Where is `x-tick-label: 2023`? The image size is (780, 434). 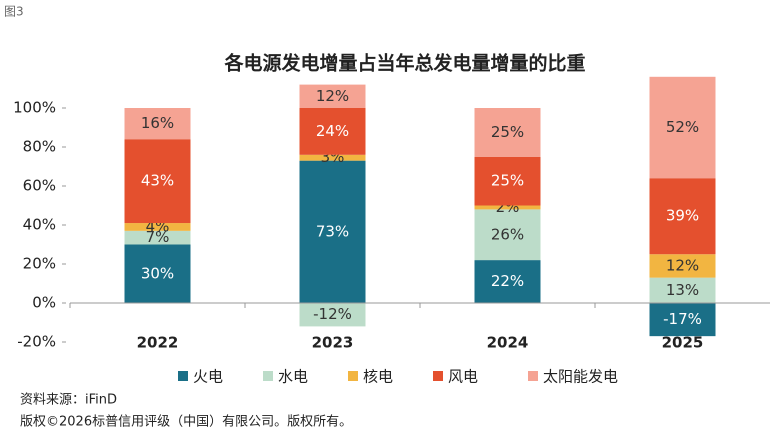
x-tick-label: 2023 is located at coordinates (333, 343).